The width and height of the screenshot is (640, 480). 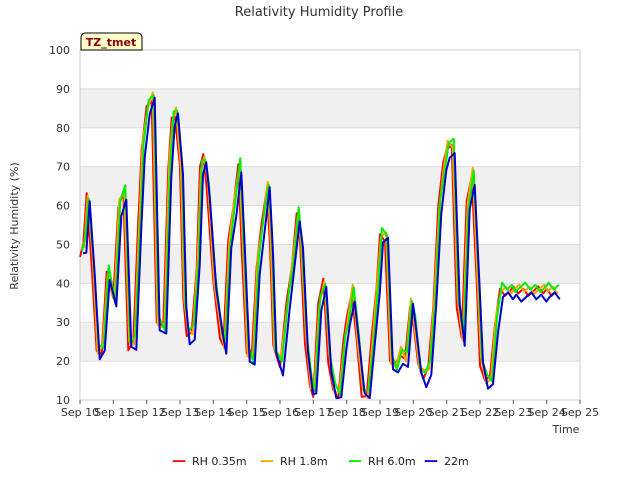 I want to click on x-tick-label: Sep 20, so click(x=413, y=412).